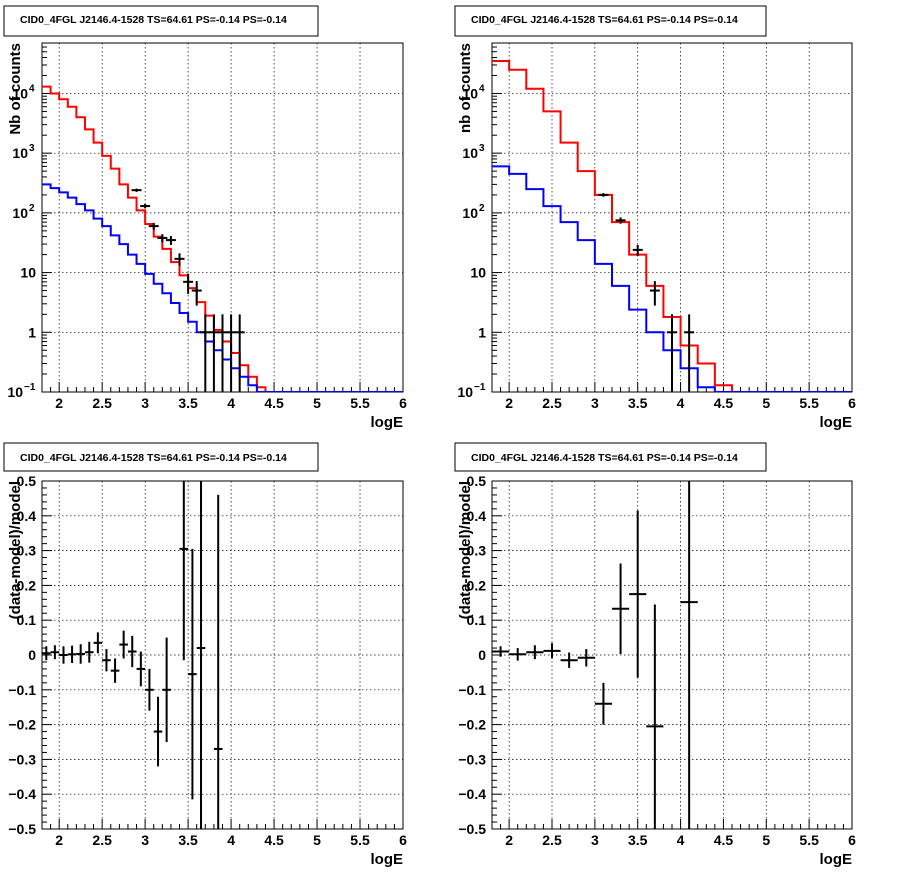 The image size is (898, 875). I want to click on data-points, so click(132, 655).